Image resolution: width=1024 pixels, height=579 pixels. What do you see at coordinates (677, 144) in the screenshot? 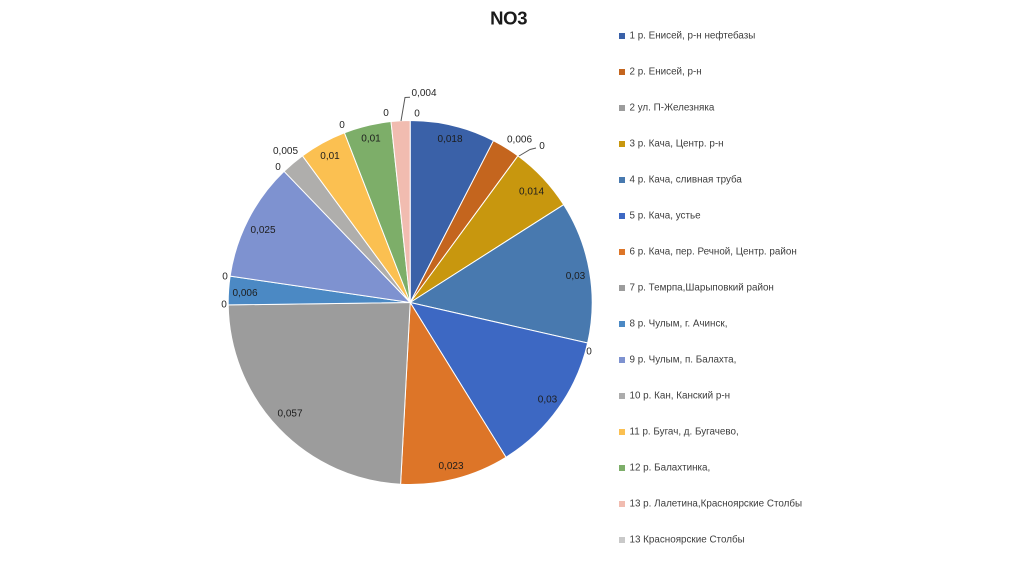
I see `svg-text: 3 р. Кача, Центр. р-н` at bounding box center [677, 144].